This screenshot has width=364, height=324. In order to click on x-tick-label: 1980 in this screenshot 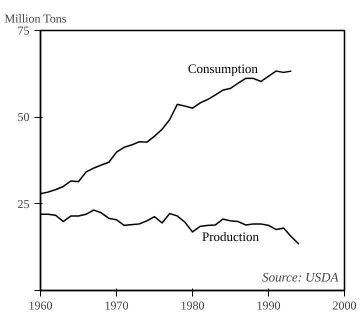, I will do `click(192, 305)`.